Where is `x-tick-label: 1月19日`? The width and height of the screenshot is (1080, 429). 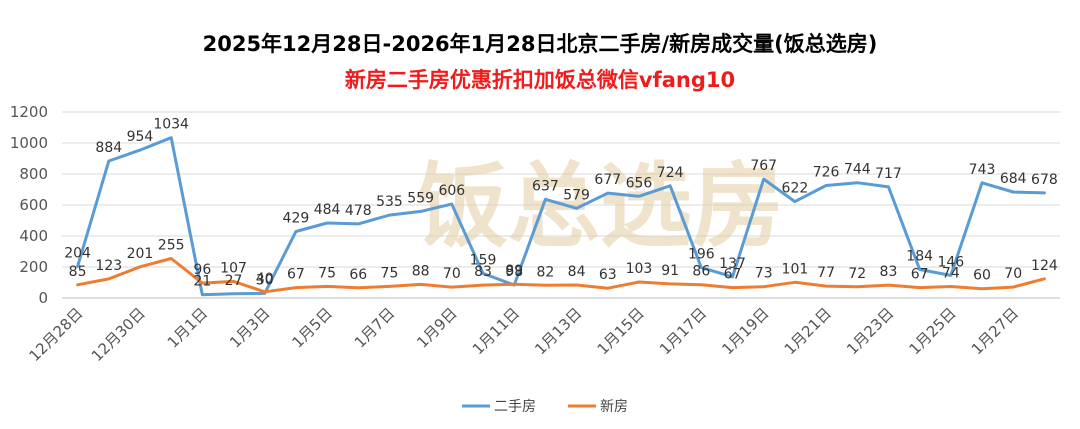 x-tick-label: 1月19日 is located at coordinates (745, 331).